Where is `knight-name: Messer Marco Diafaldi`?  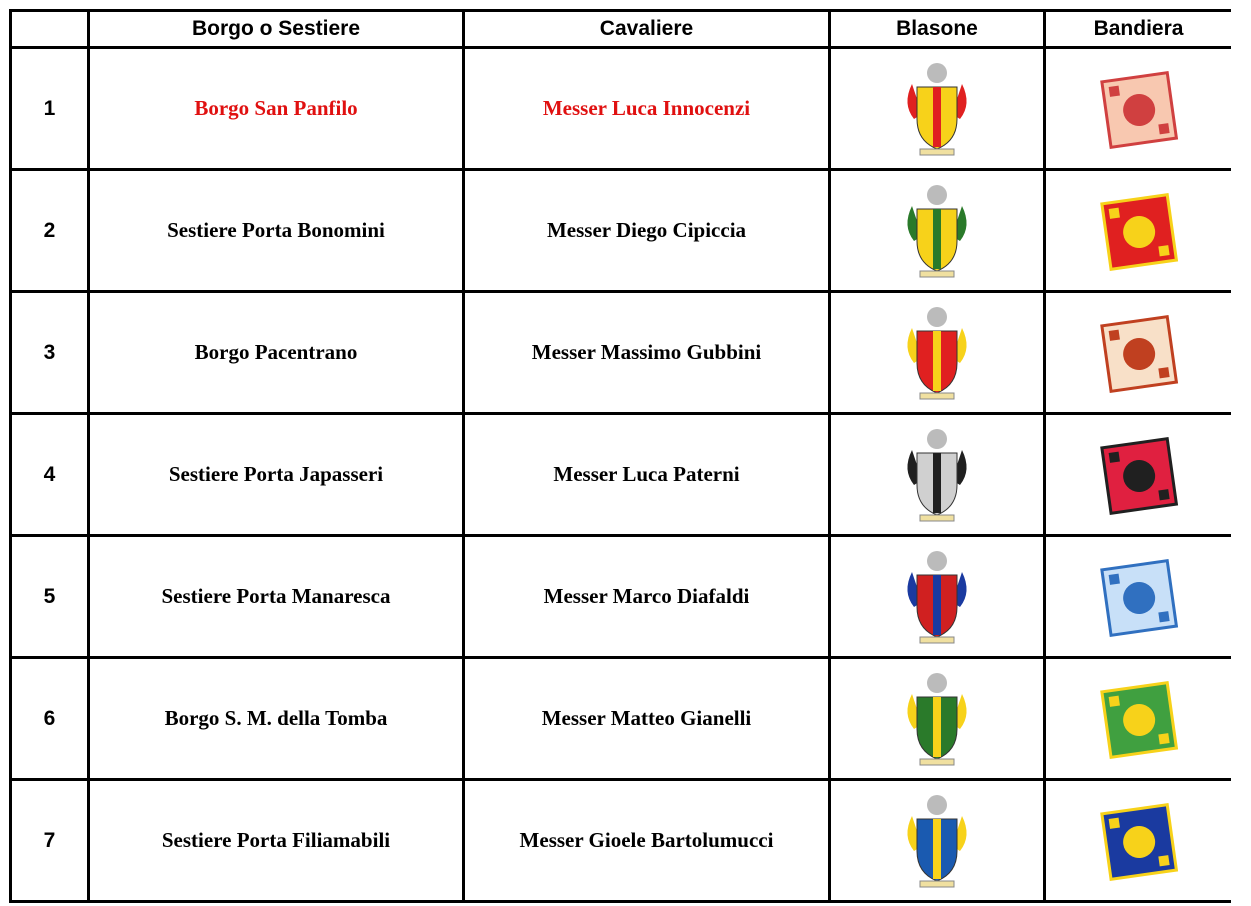 knight-name: Messer Marco Diafaldi is located at coordinates (646, 596).